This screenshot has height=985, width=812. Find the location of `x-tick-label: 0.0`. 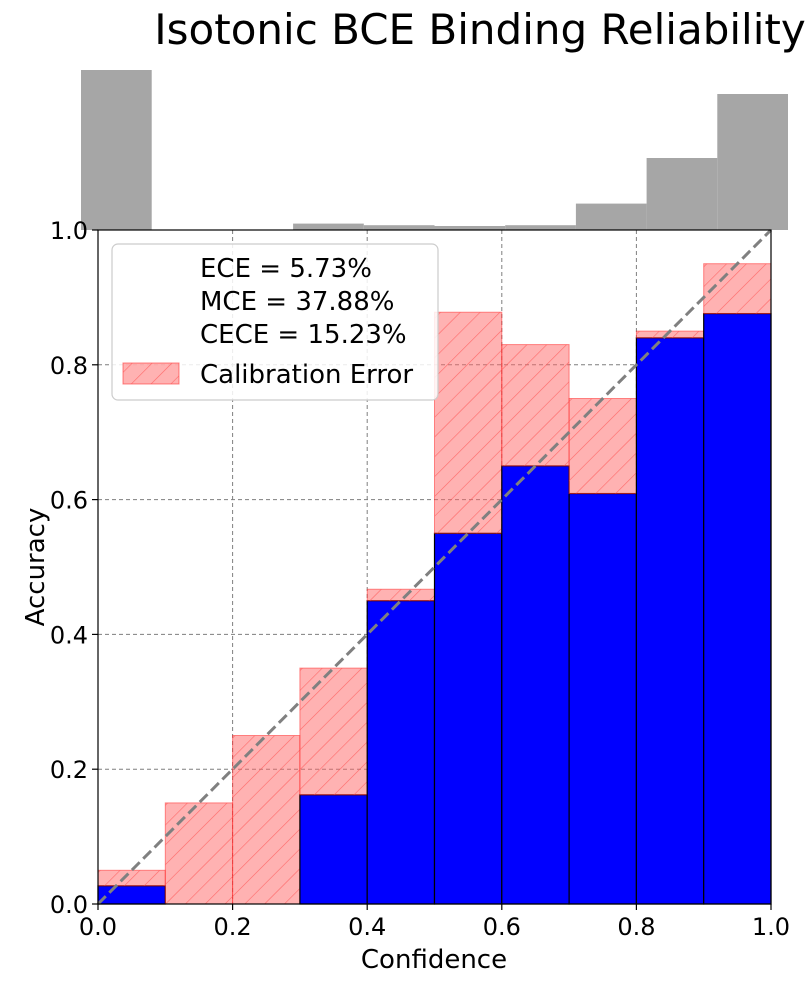

x-tick-label: 0.0 is located at coordinates (98, 927).